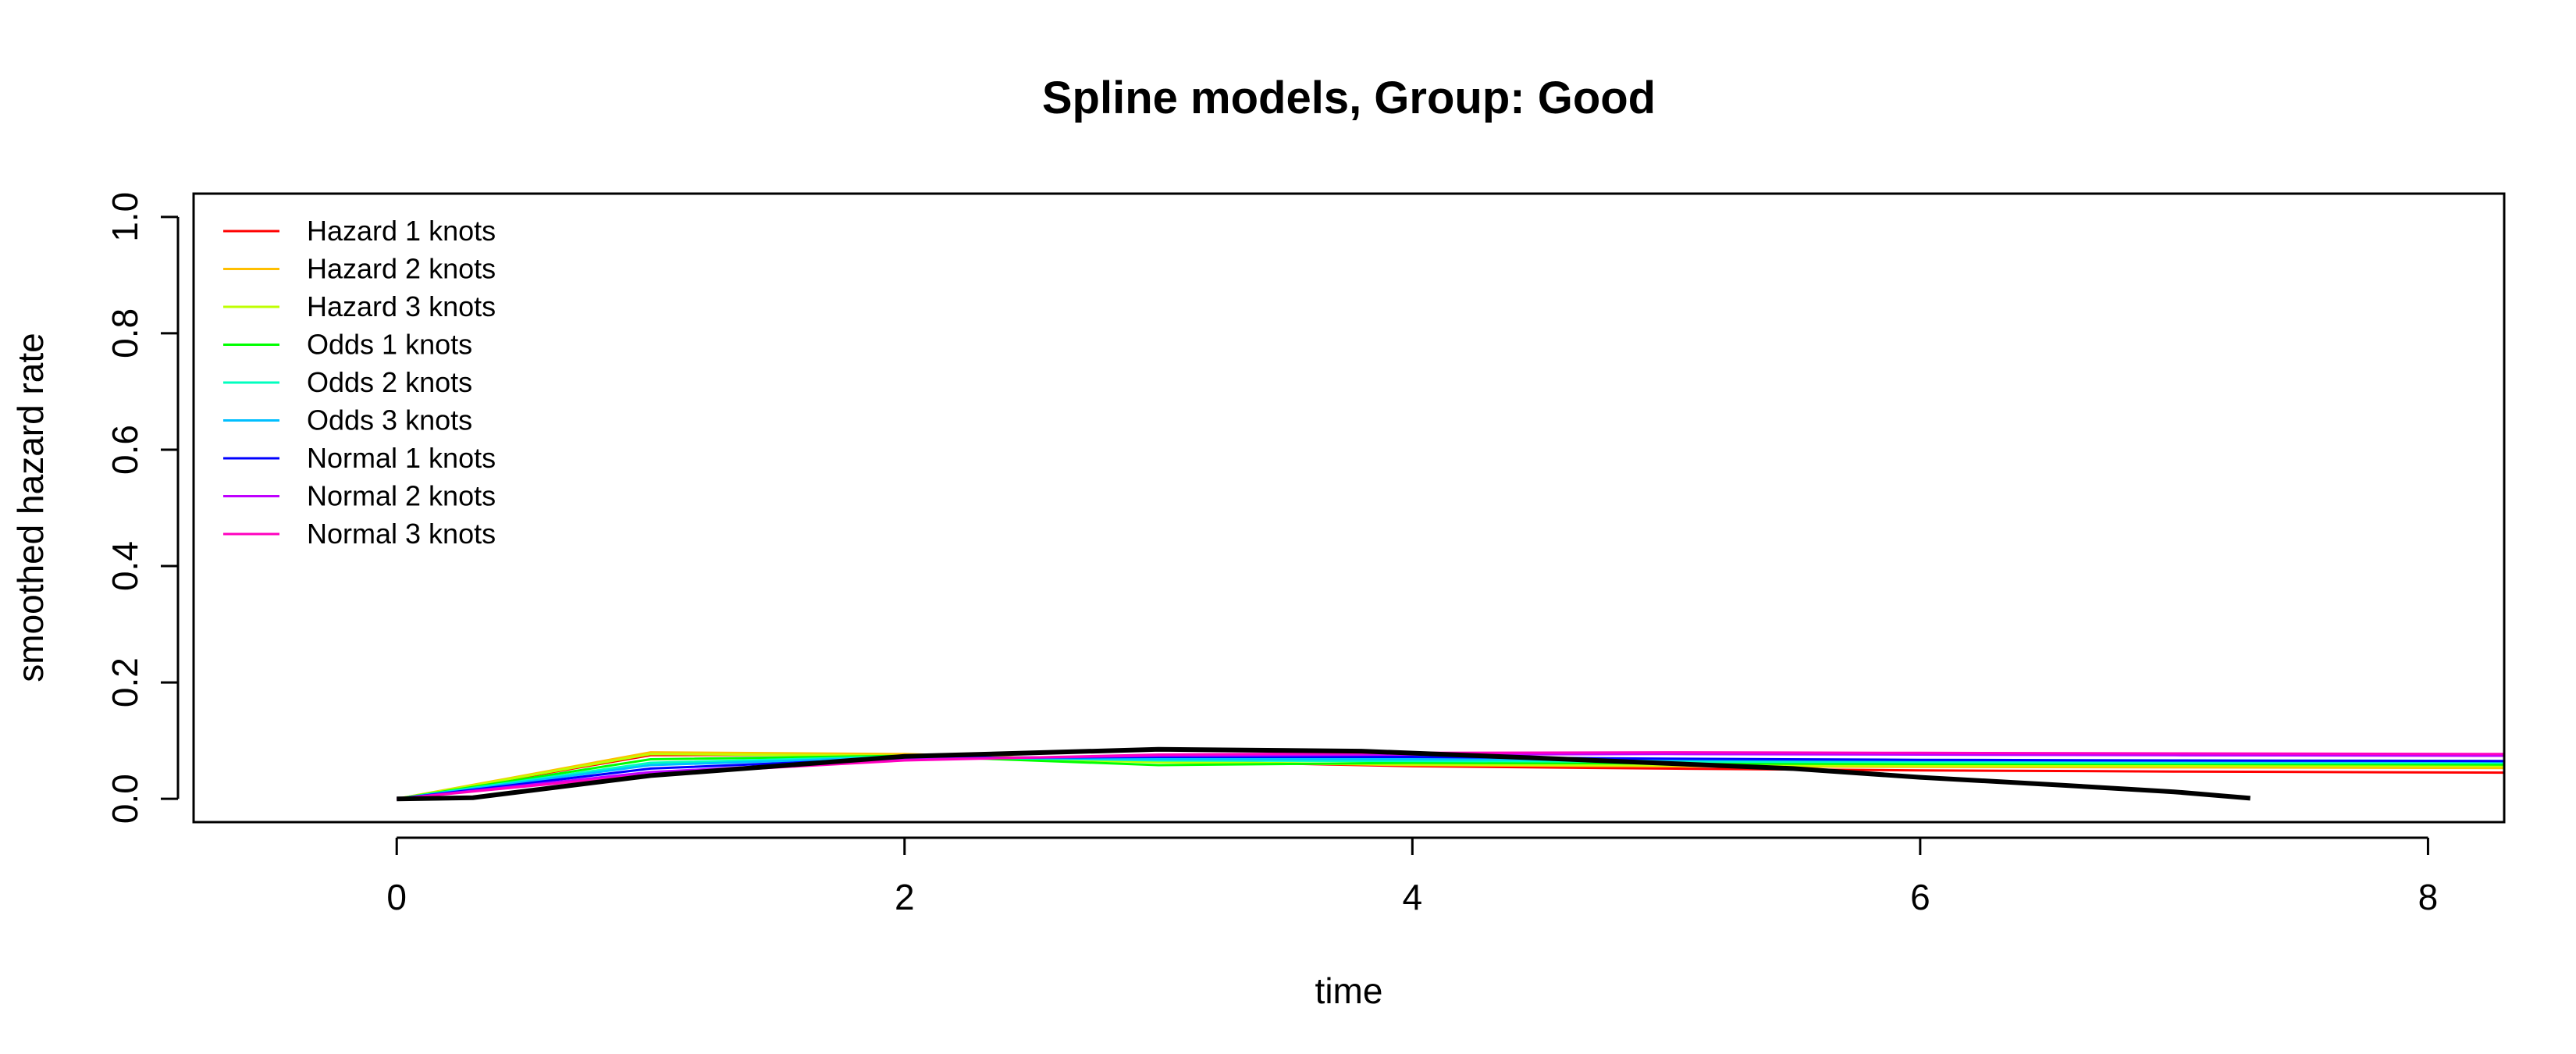 The width and height of the screenshot is (2576, 1054). Describe the element at coordinates (401, 269) in the screenshot. I see `legend-label-2: Hazard 2 knots` at that location.